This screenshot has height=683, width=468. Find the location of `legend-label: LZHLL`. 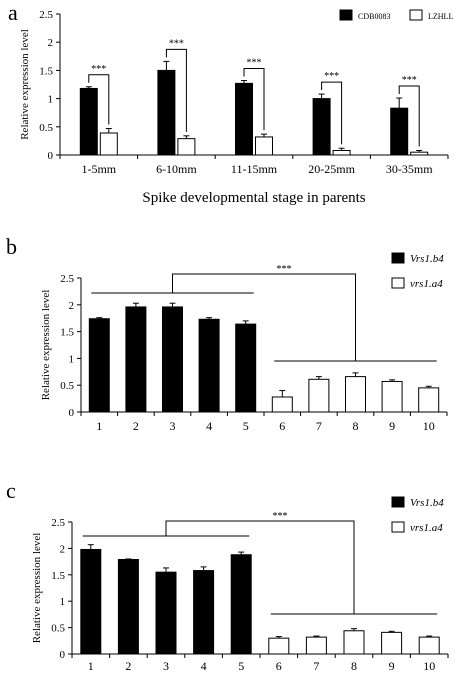

legend-label: LZHLL is located at coordinates (440, 16).